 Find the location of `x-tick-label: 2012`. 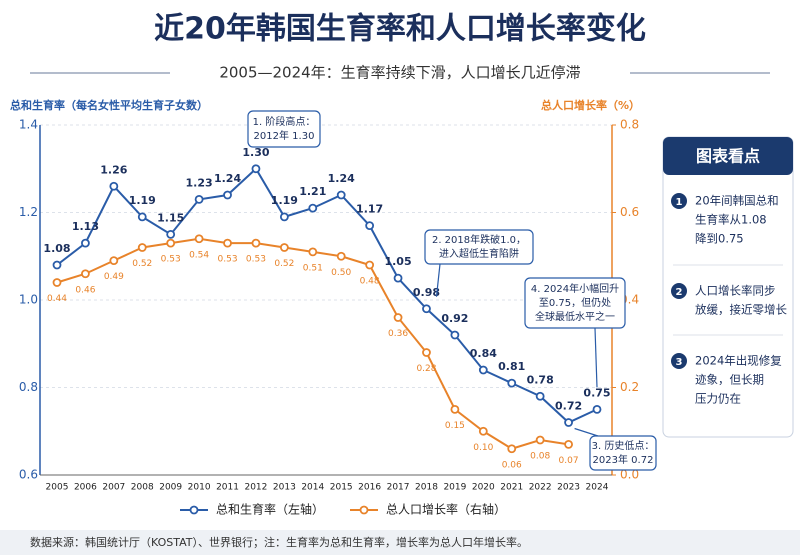

x-tick-label: 2012 is located at coordinates (255, 488).